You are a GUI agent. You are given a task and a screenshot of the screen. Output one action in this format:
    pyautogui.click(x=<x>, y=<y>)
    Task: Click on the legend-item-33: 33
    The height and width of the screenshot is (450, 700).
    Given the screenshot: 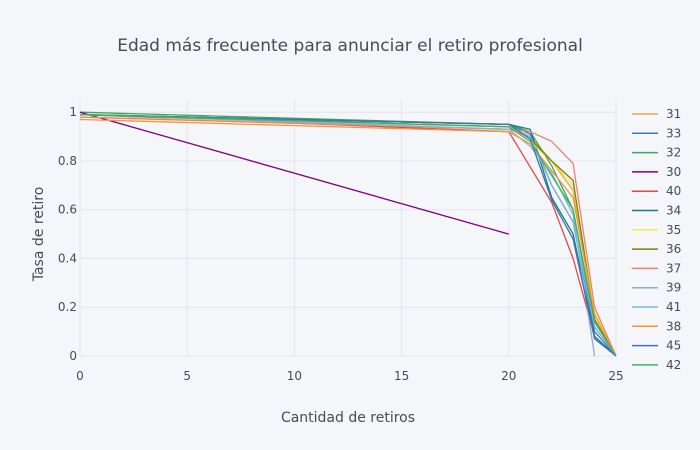 What is the action you would take?
    pyautogui.click(x=656, y=133)
    